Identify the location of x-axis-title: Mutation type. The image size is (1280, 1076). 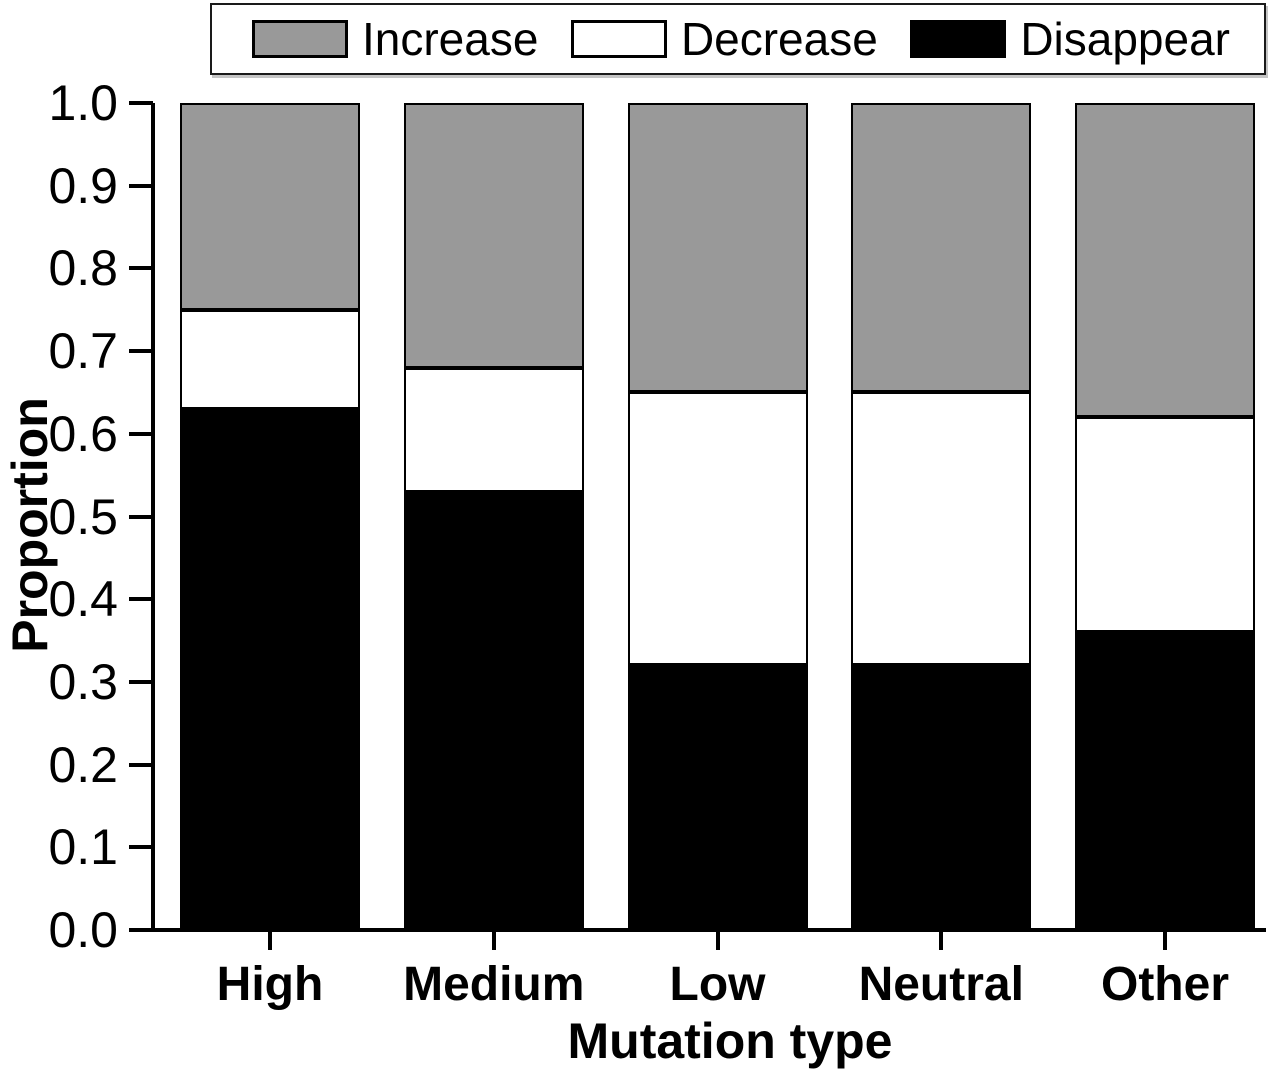
(730, 1041).